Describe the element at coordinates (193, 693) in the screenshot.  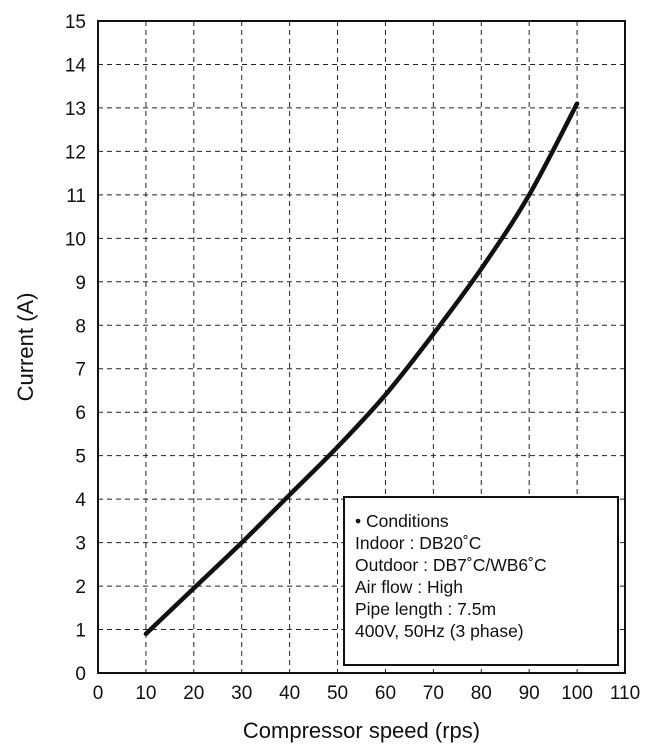
I see `x-tick-label-2: 20` at that location.